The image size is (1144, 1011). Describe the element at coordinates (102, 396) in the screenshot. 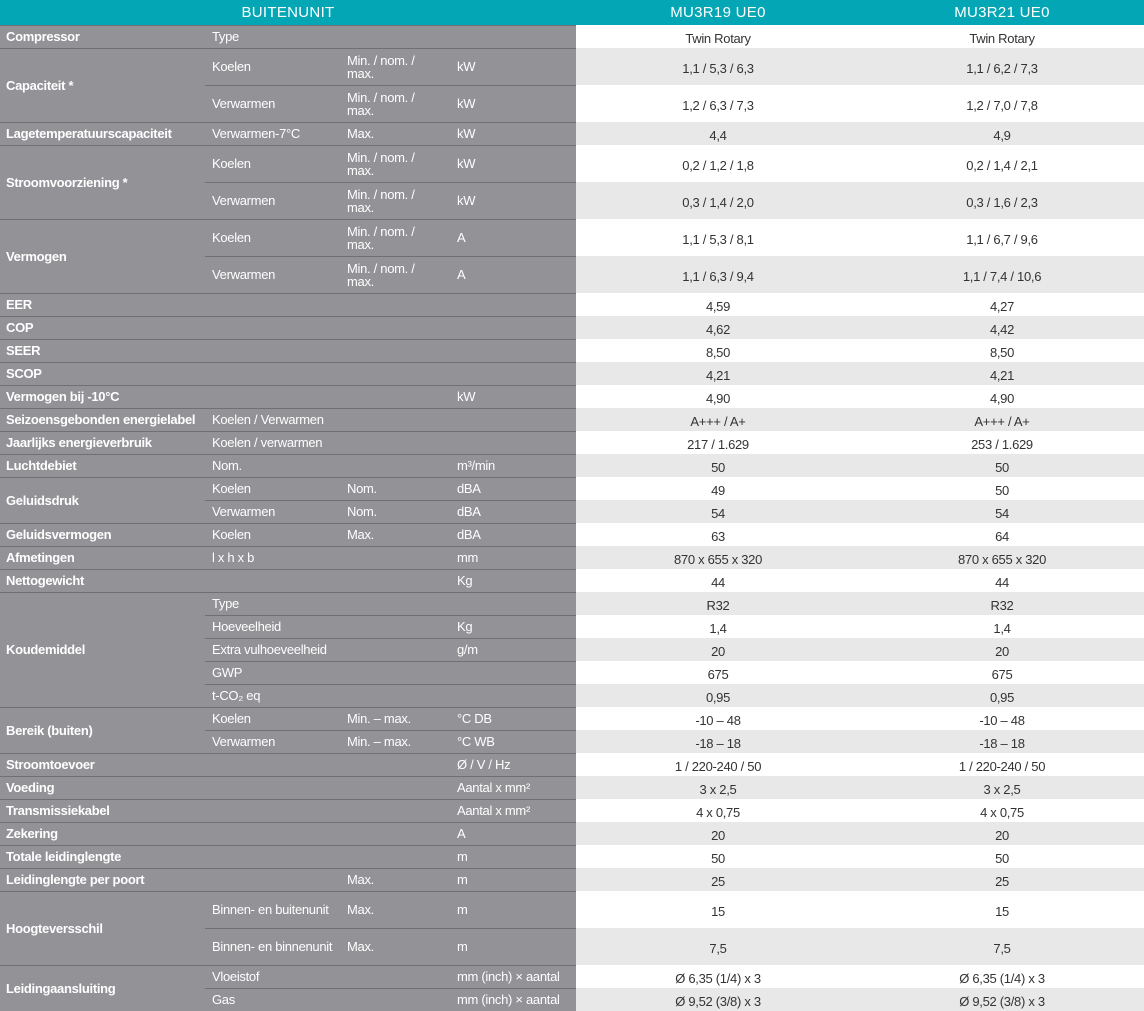

I see `row-label: Vermogen bij -10°C` at that location.